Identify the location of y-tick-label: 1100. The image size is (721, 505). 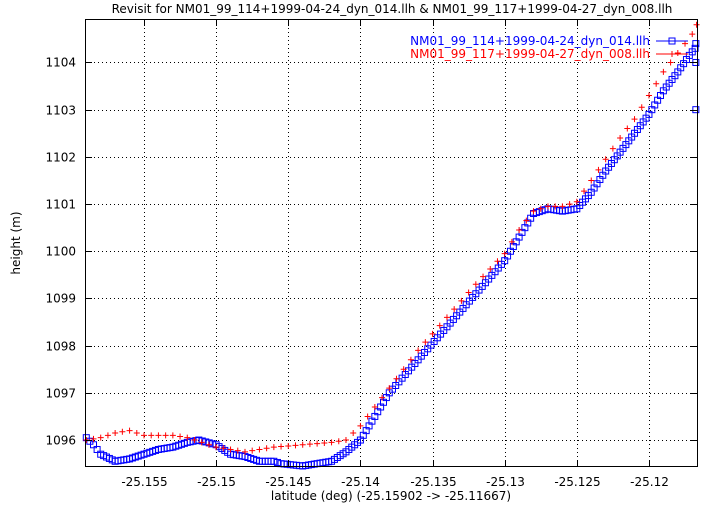
(60, 252).